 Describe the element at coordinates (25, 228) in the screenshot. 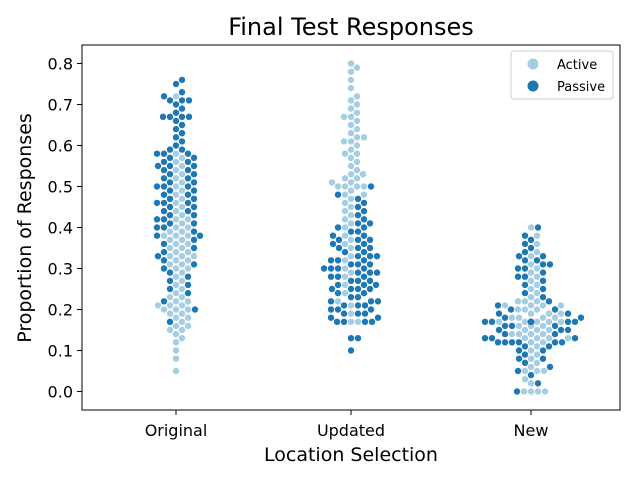

I see `y-axis-label: Proportion of Responses` at that location.